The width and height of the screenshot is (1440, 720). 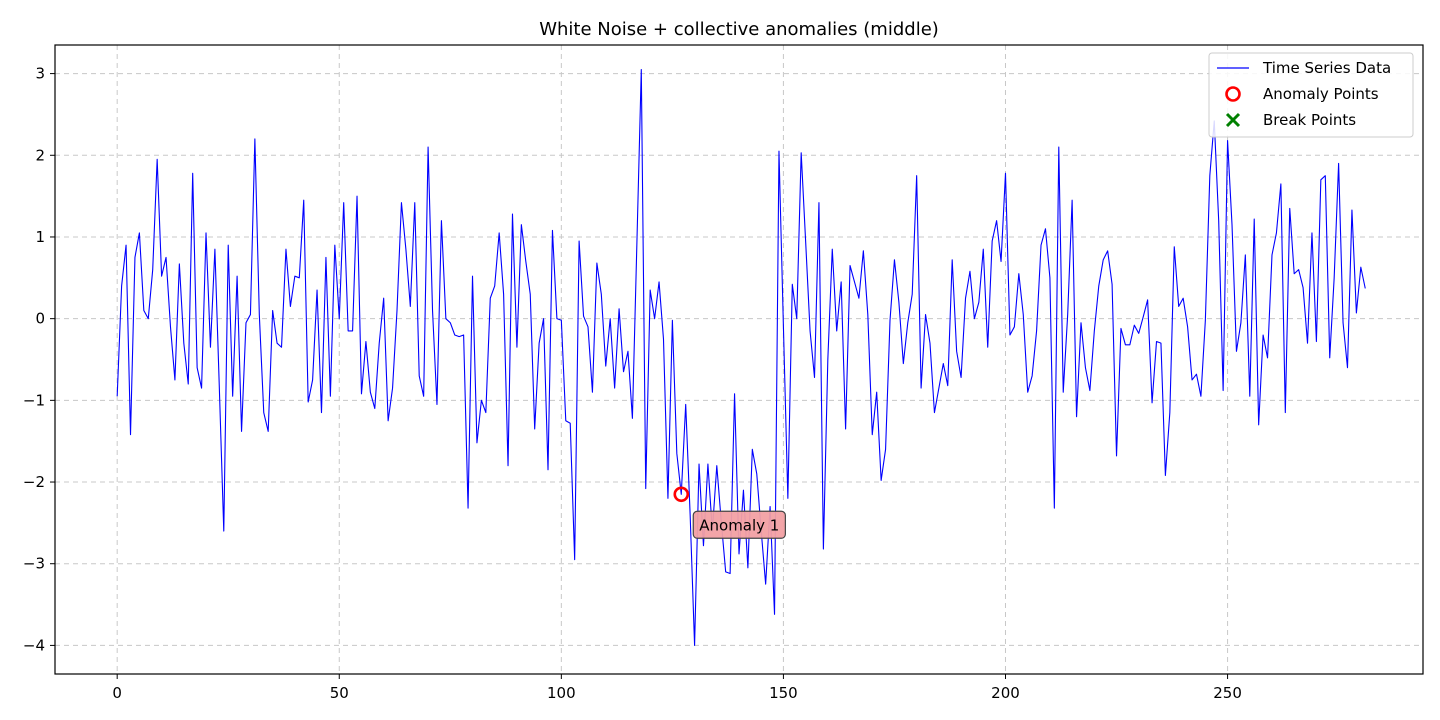 I want to click on anomaly-point, so click(x=681, y=494).